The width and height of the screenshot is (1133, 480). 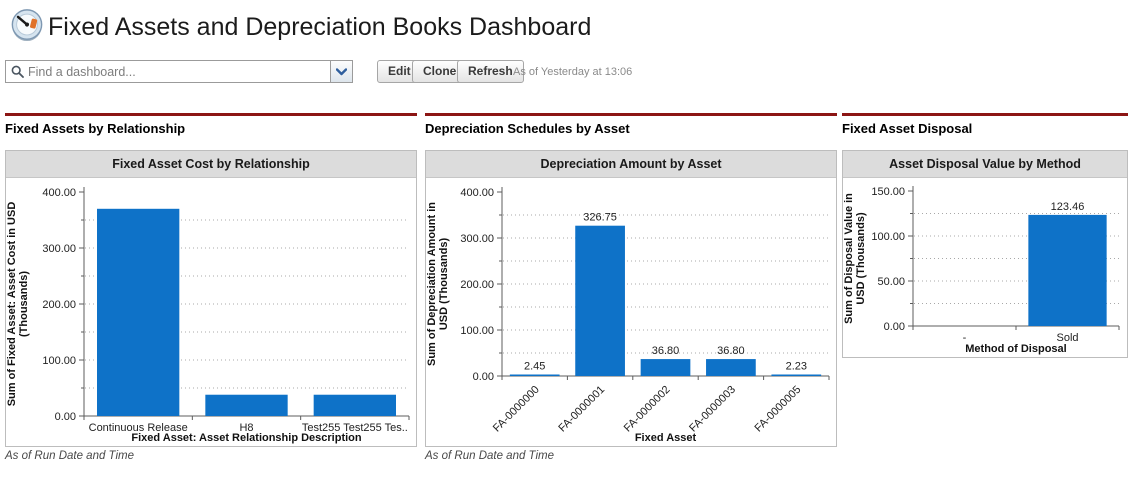 What do you see at coordinates (246, 428) in the screenshot?
I see `svg-text: H8` at bounding box center [246, 428].